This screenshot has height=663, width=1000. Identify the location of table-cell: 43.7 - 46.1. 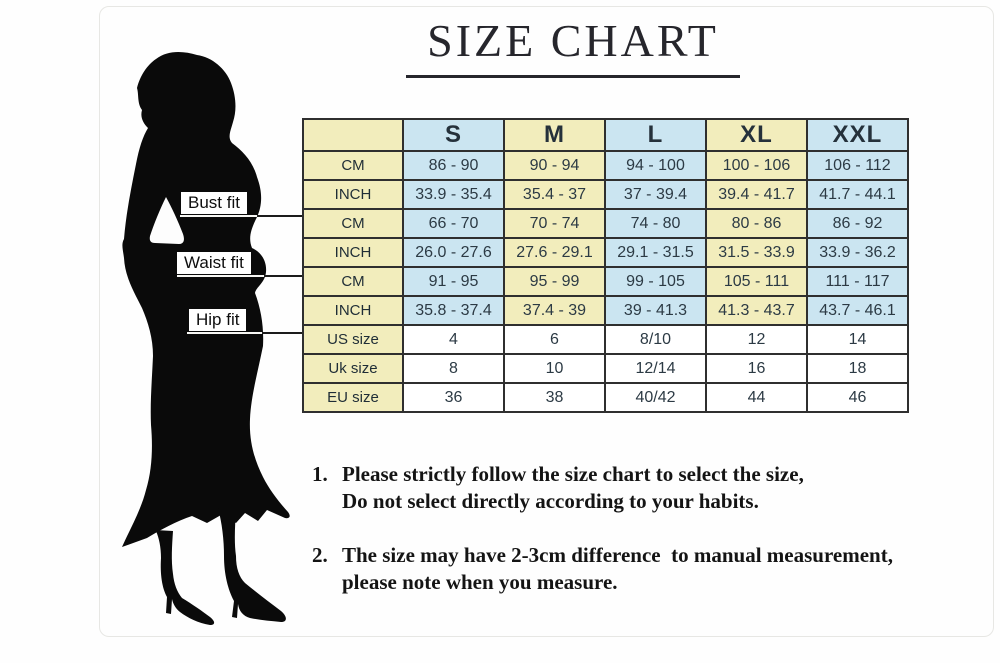
(857, 310).